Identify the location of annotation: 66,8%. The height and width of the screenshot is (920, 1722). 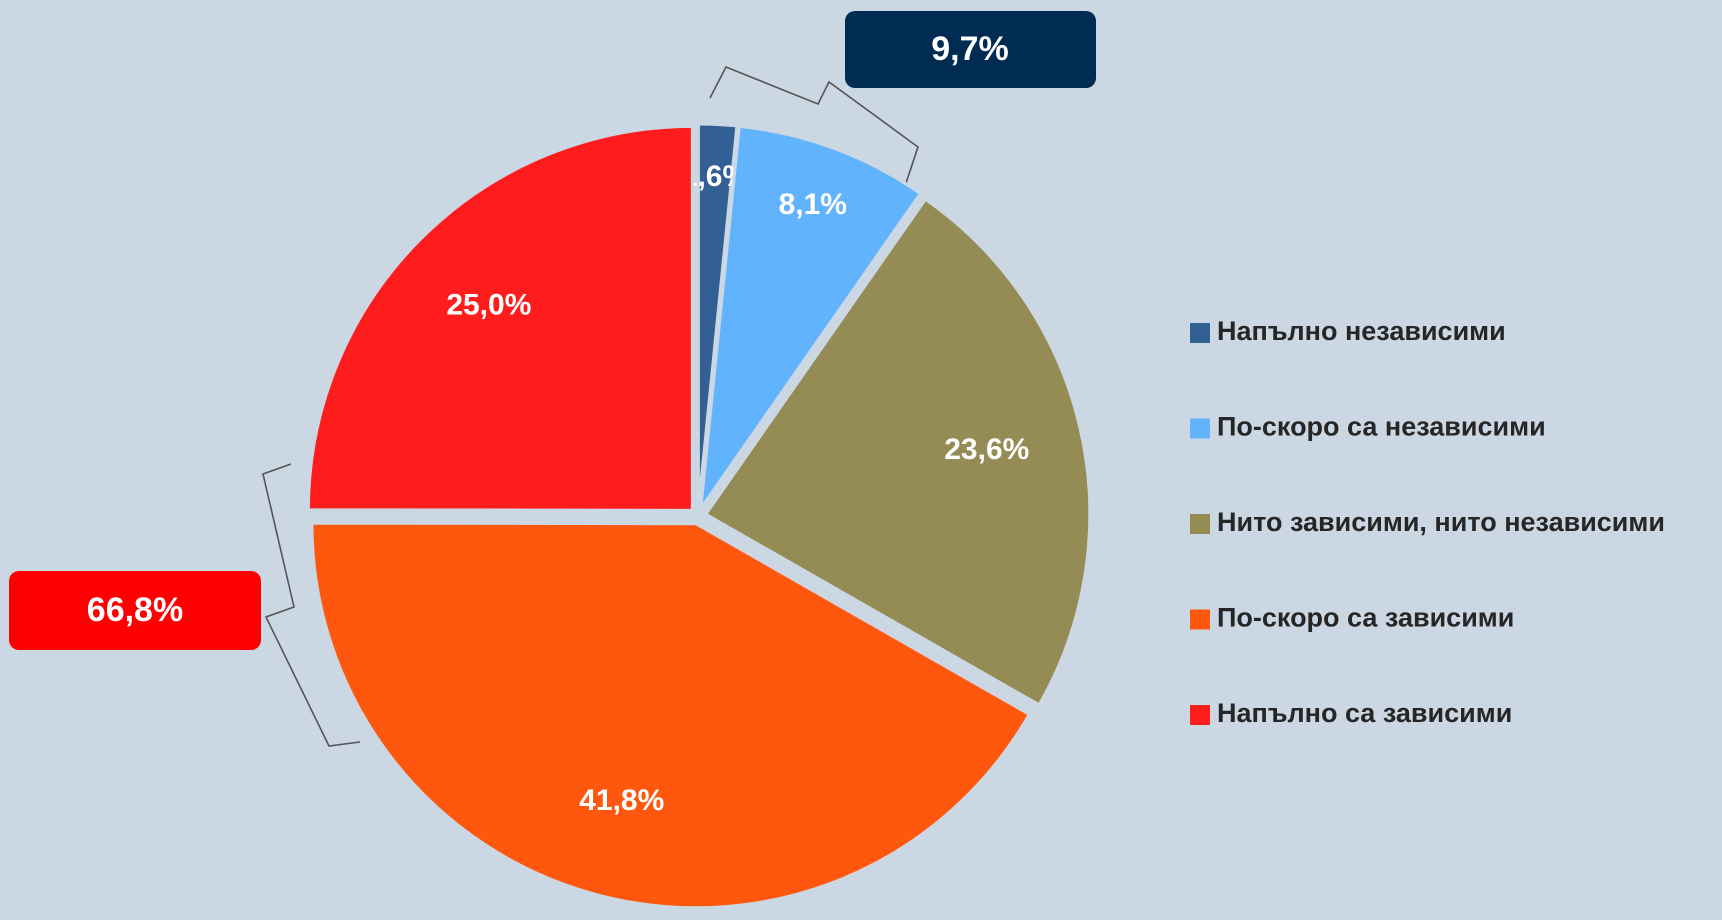
(135, 610).